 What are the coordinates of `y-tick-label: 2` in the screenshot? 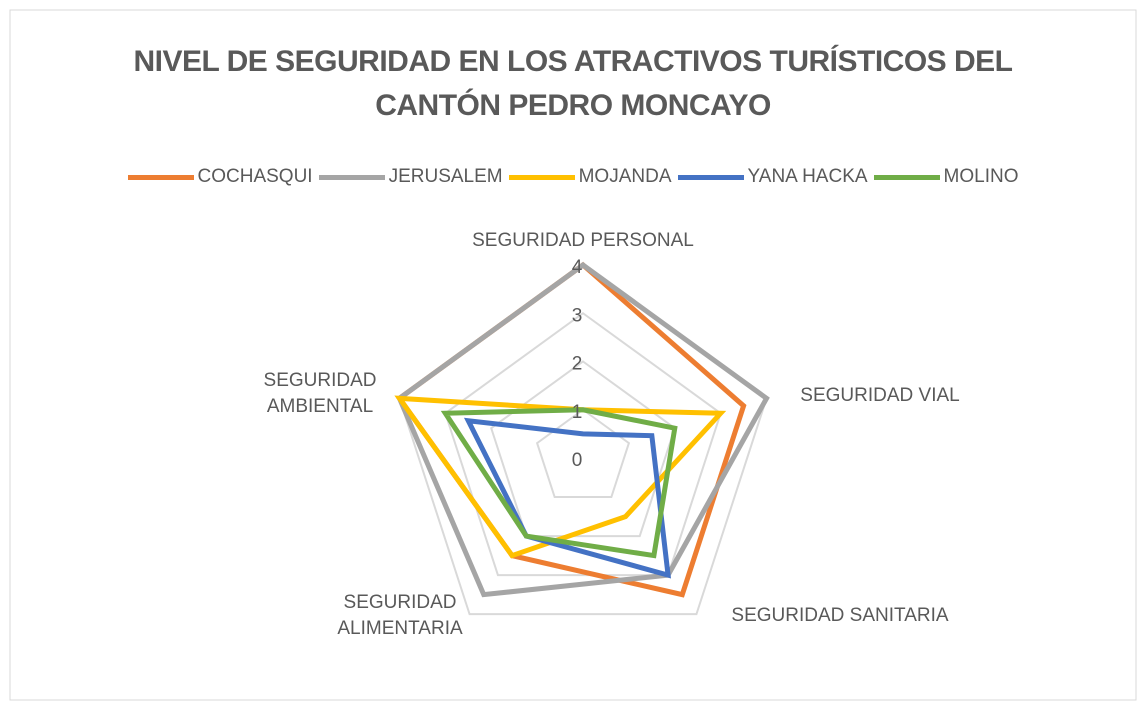 It's located at (577, 364).